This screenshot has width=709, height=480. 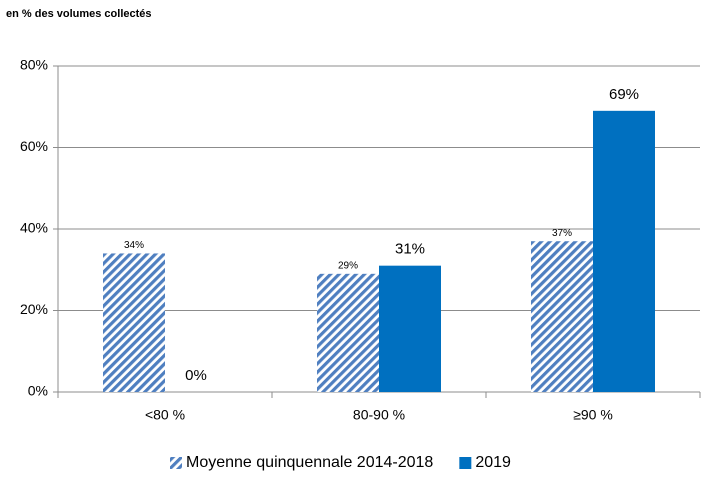 What do you see at coordinates (493, 462) in the screenshot?
I see `legend-label: 2019` at bounding box center [493, 462].